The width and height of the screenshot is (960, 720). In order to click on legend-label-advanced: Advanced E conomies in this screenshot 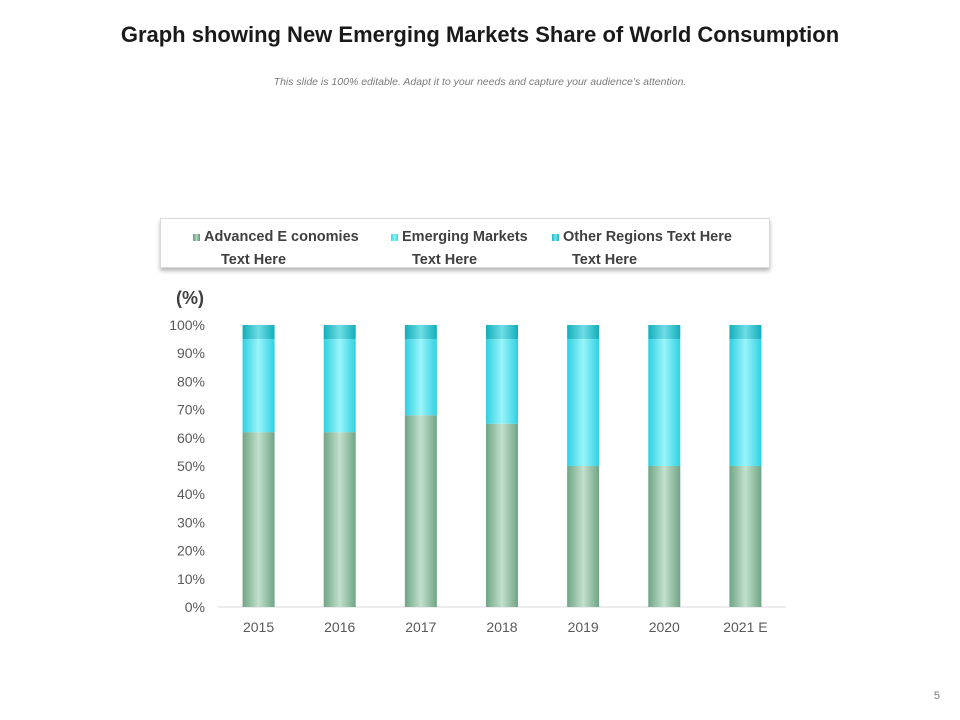, I will do `click(281, 237)`.